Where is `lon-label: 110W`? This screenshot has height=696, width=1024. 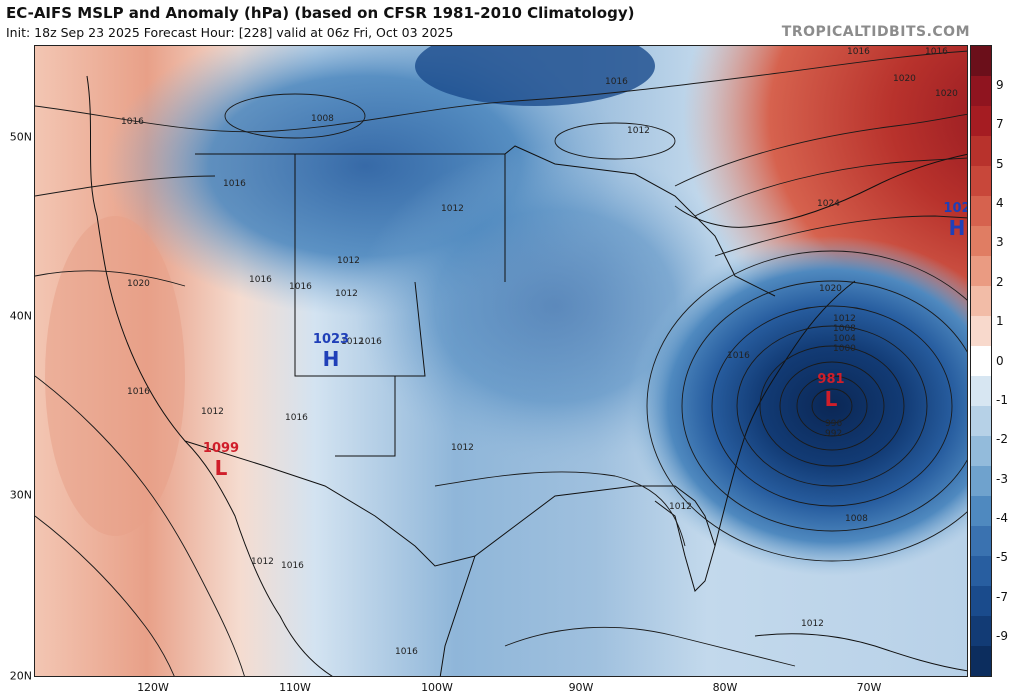 lon-label: 110W is located at coordinates (295, 687).